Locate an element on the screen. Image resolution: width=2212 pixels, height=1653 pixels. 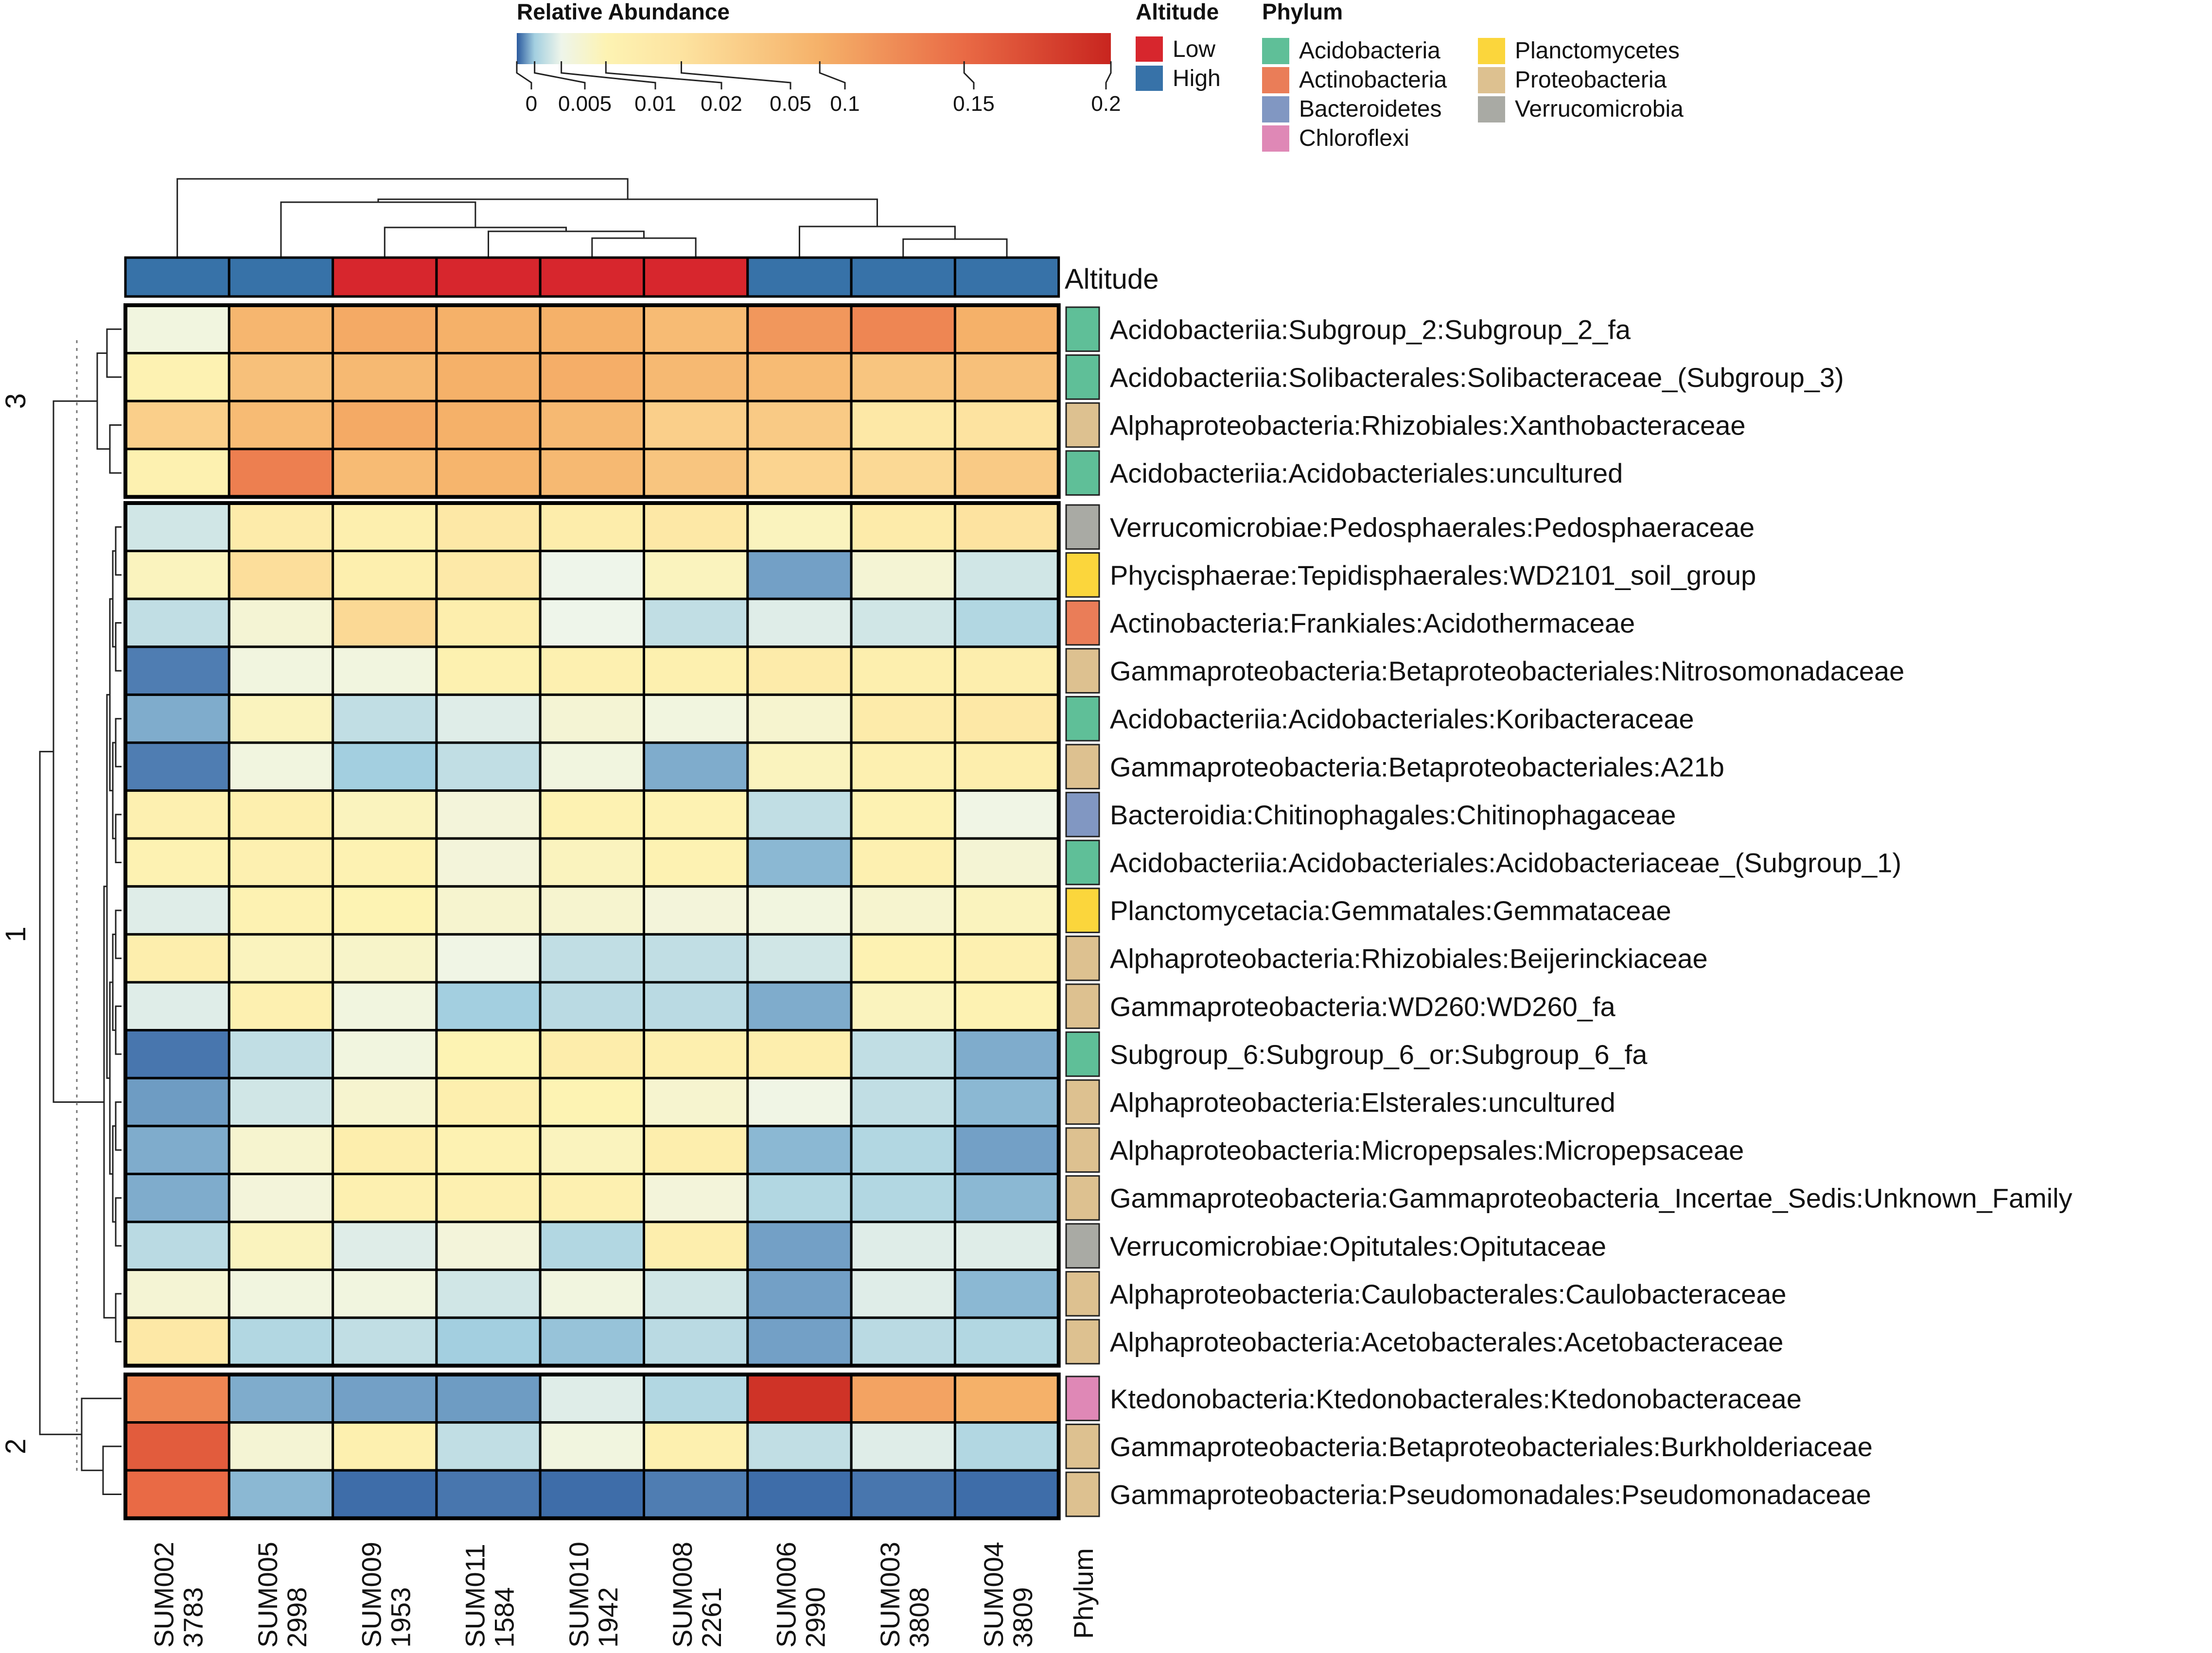
row-label: Gammaproteobacteria:WD260:WD260_fa is located at coordinates (1362, 1006).